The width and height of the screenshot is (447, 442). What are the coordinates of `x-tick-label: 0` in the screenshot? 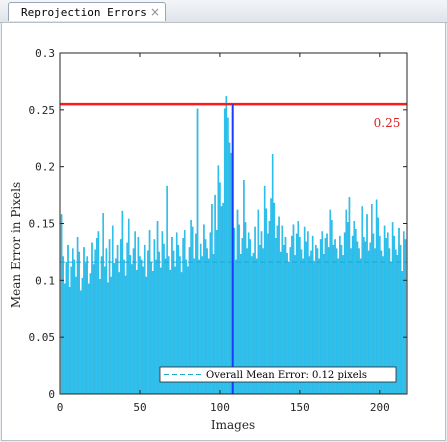 It's located at (60, 407).